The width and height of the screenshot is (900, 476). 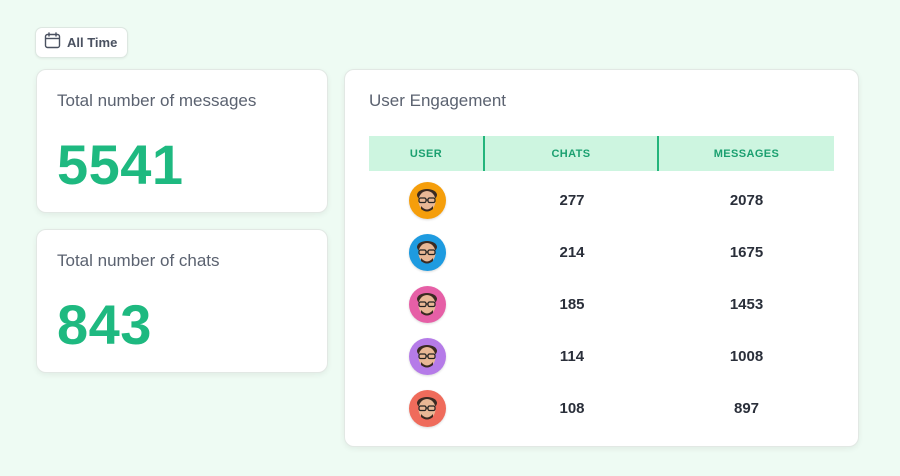 What do you see at coordinates (572, 153) in the screenshot?
I see `column-header-chats: CHATS` at bounding box center [572, 153].